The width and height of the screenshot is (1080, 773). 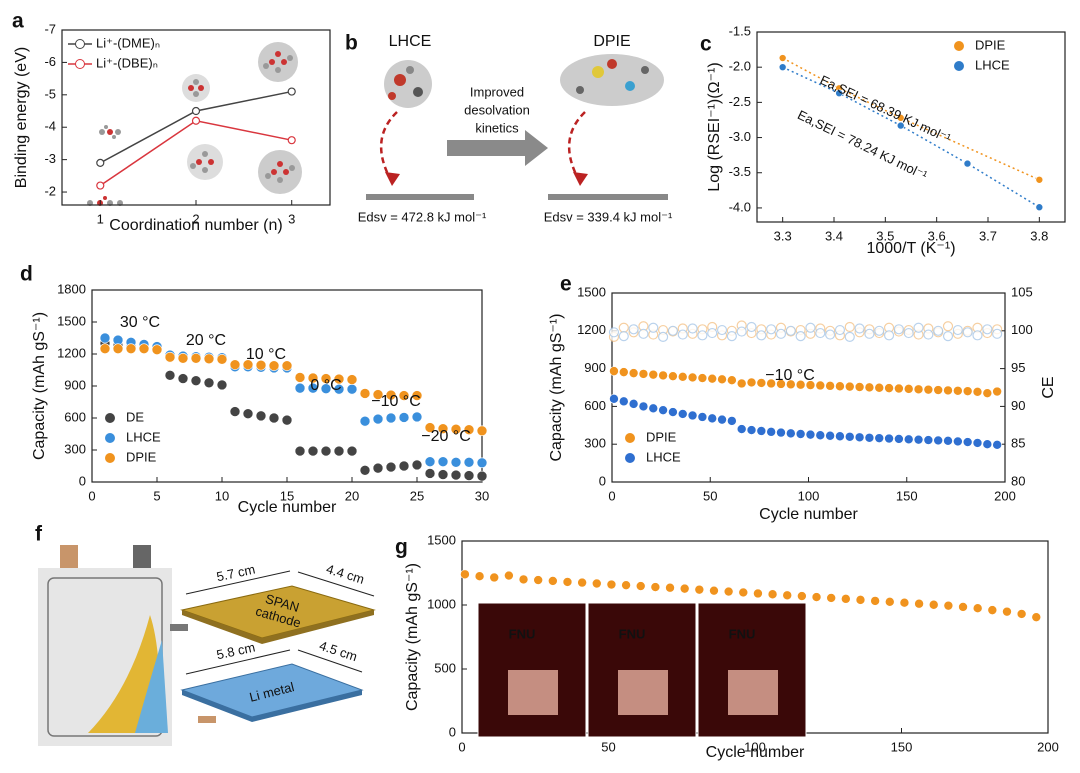 I want to click on x-tick-label: 50, so click(x=710, y=495).